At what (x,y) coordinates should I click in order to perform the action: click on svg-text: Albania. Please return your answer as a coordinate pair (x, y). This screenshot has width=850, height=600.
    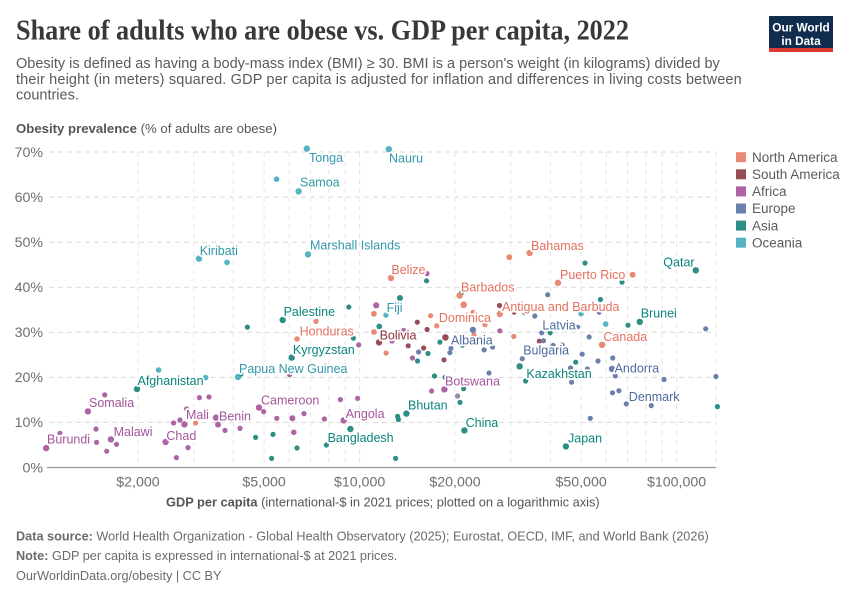
    Looking at the image, I should click on (472, 341).